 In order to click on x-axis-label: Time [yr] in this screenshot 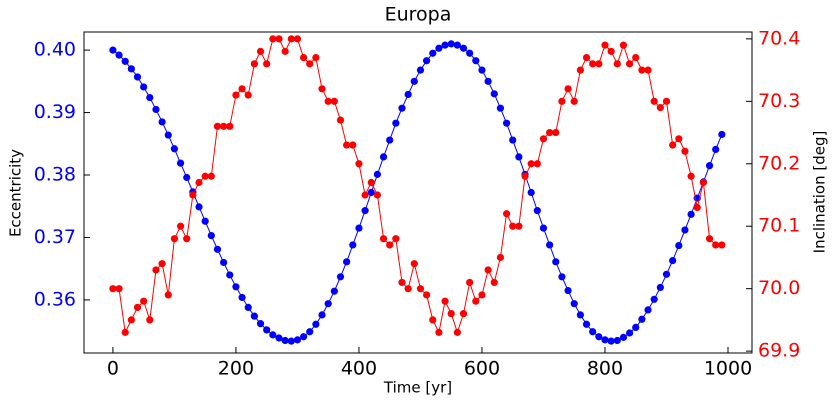, I will do `click(417, 388)`.